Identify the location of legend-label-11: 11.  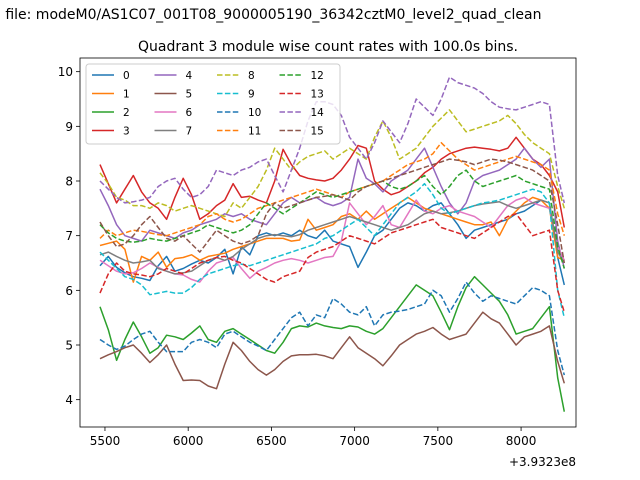
(254, 132).